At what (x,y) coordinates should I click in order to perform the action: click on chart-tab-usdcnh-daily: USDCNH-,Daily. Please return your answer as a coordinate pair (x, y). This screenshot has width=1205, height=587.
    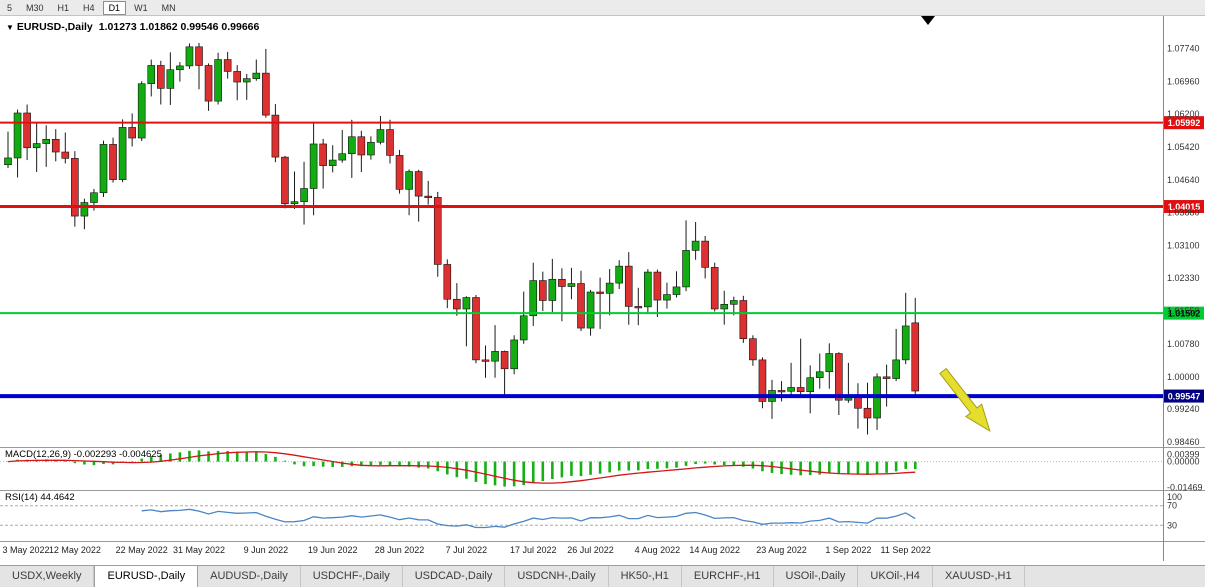
    Looking at the image, I should click on (557, 576).